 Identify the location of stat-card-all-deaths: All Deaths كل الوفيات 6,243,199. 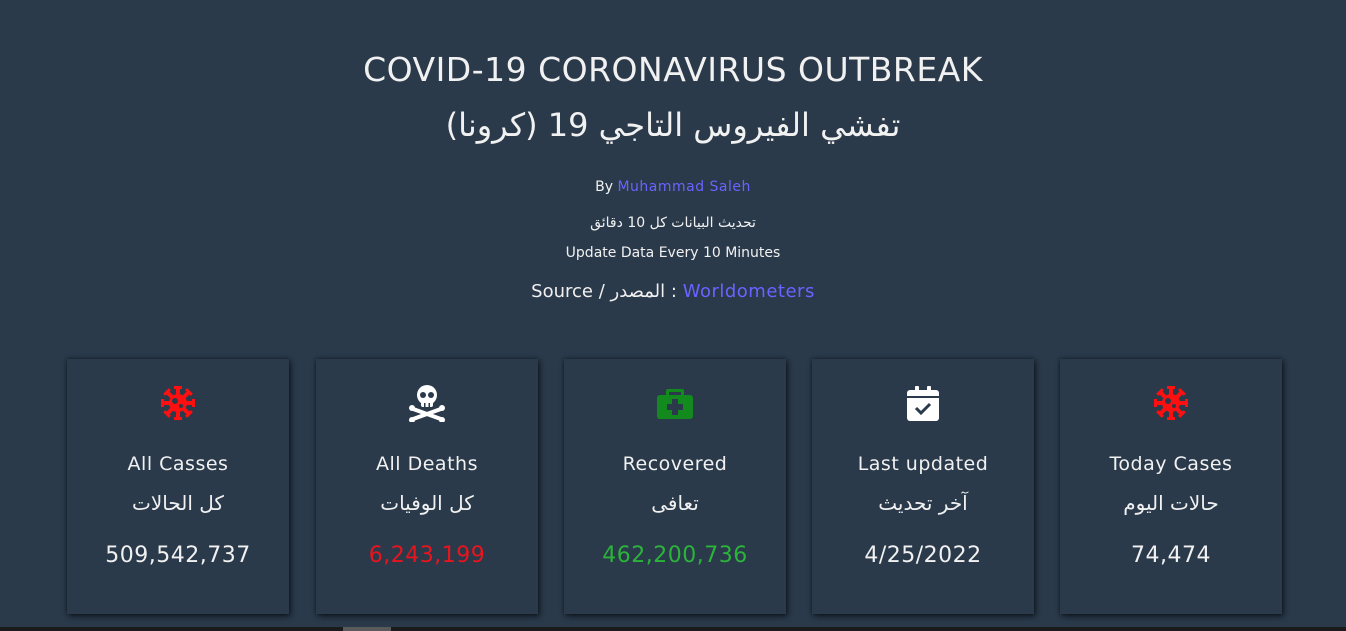
(427, 486).